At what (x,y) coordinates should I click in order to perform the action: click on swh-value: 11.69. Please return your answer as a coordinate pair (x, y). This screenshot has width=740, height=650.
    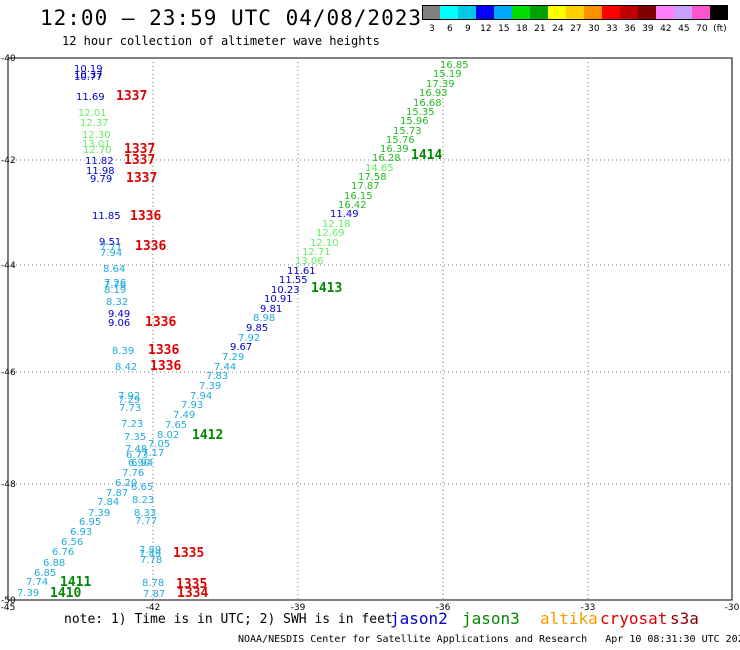
    Looking at the image, I should click on (90, 97).